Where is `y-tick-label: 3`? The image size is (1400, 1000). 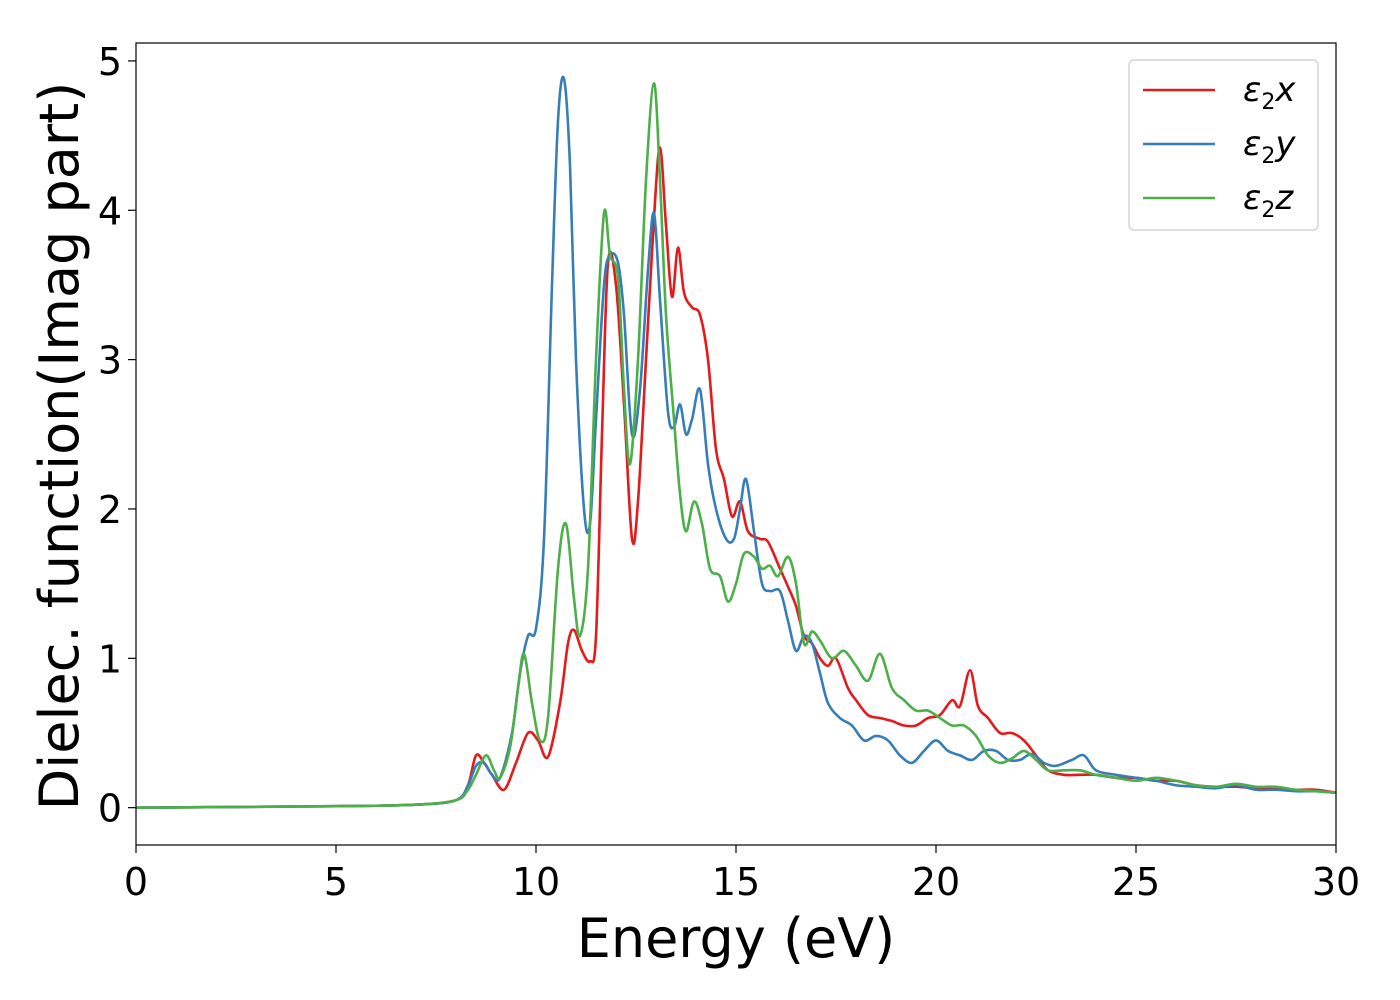 y-tick-label: 3 is located at coordinates (110, 361).